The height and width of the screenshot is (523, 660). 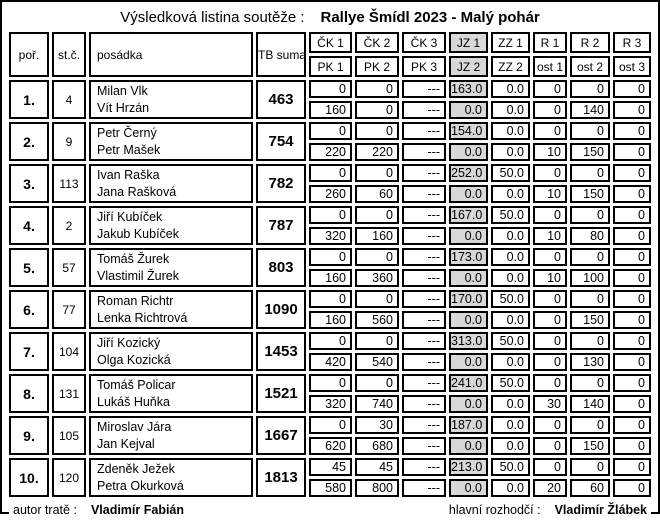 What do you see at coordinates (138, 233) in the screenshot?
I see `codriver-name: Jakub Kubíček` at bounding box center [138, 233].